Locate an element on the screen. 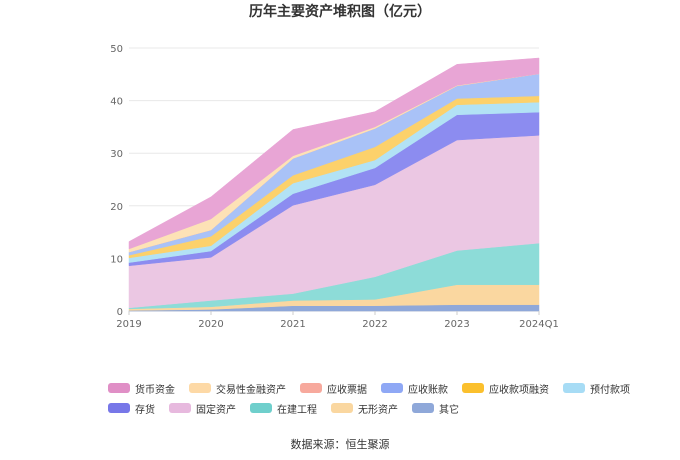 This screenshot has height=460, width=680. legend-item: 货币资金 is located at coordinates (141, 388).